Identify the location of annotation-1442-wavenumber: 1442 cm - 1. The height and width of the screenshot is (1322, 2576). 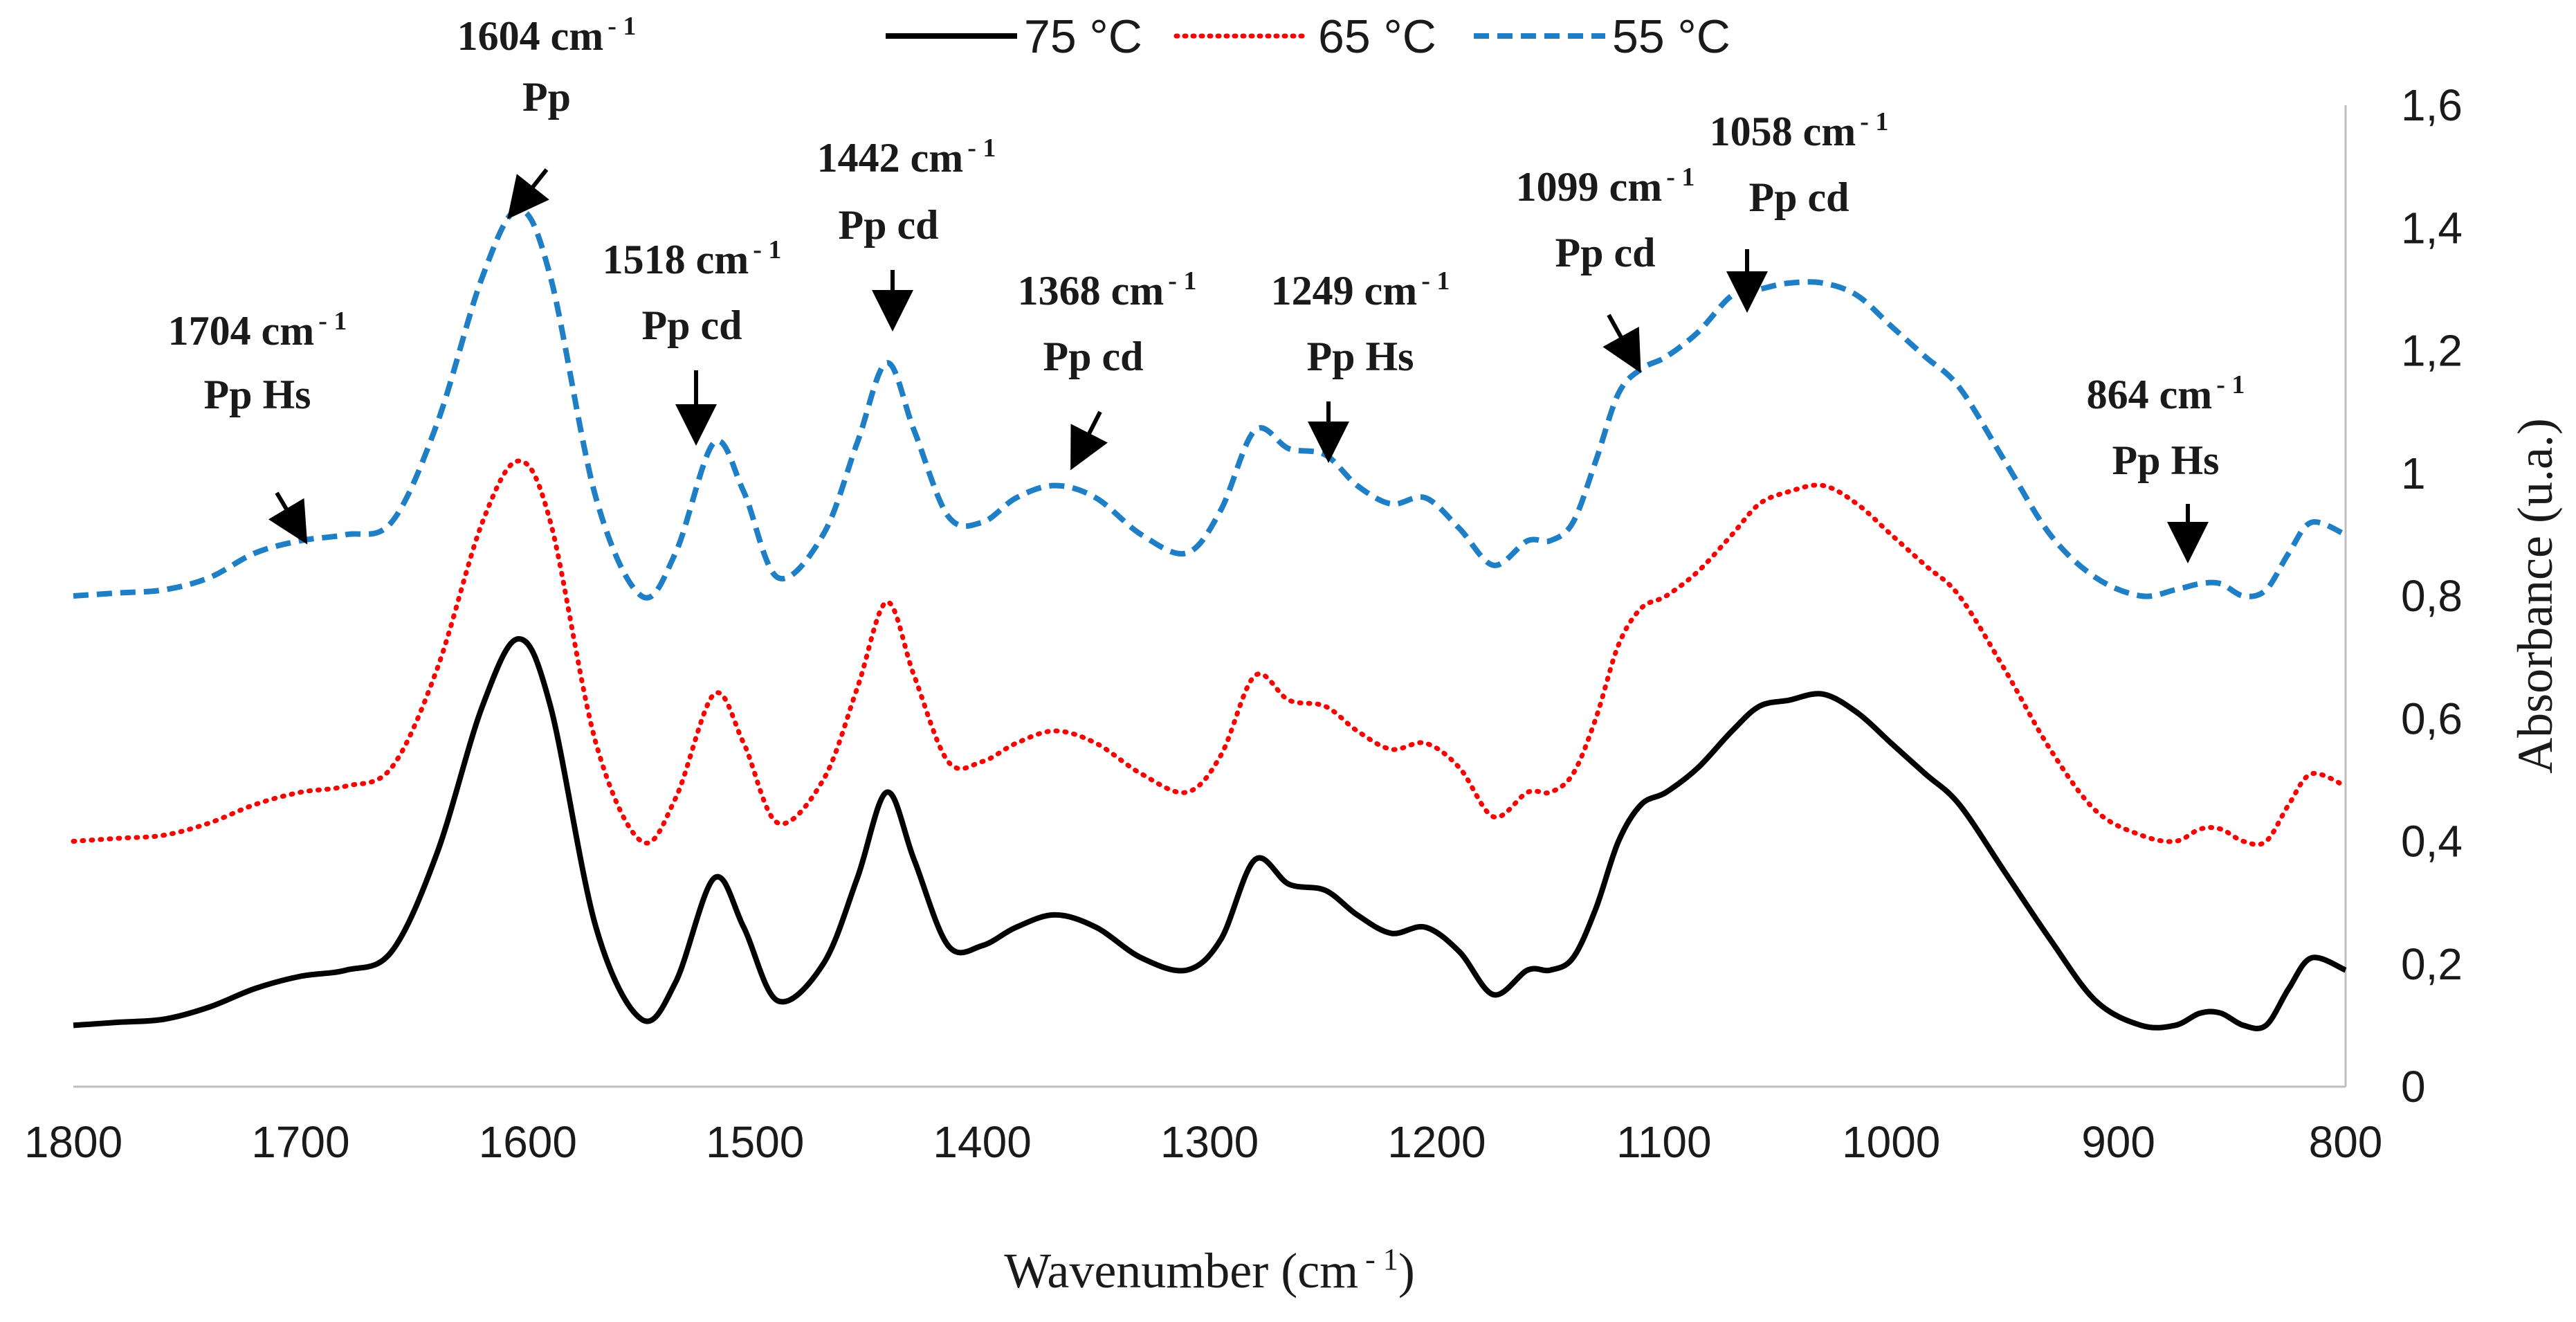
(907, 157).